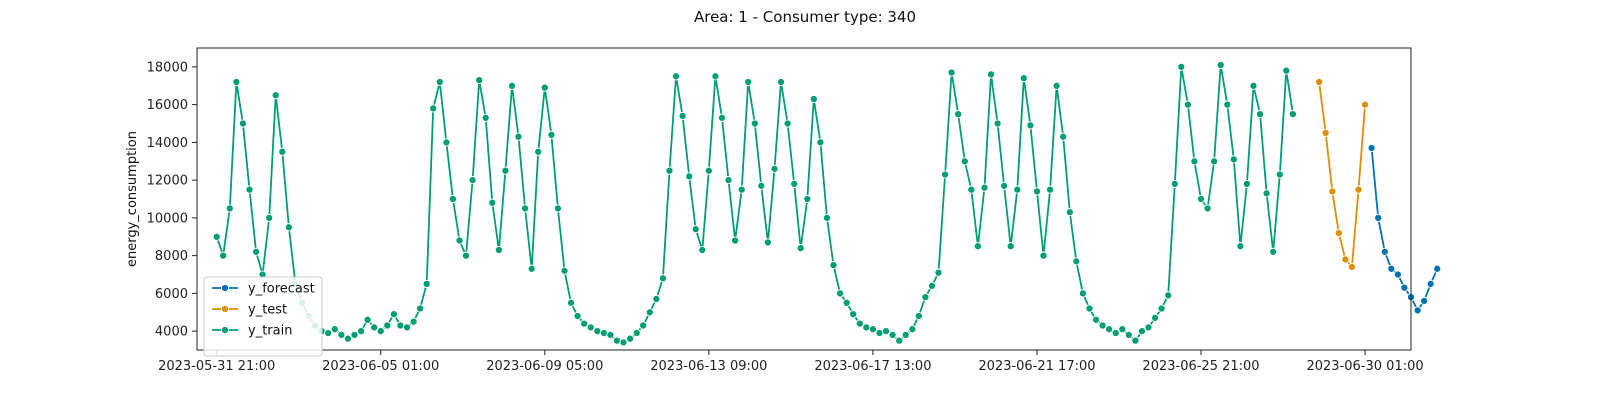  Describe the element at coordinates (167, 67) in the screenshot. I see `y-tick-label-18000: 18000` at that location.